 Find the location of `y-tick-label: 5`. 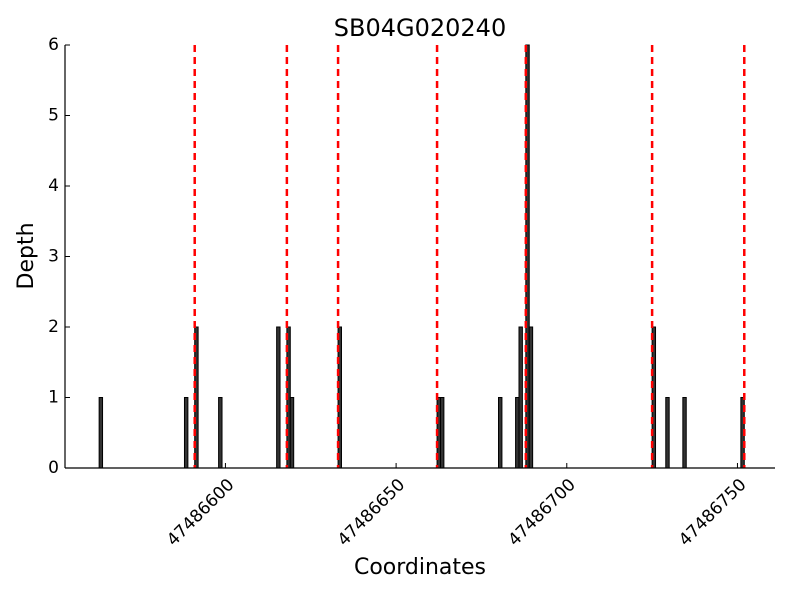

y-tick-label: 5 is located at coordinates (53, 116).